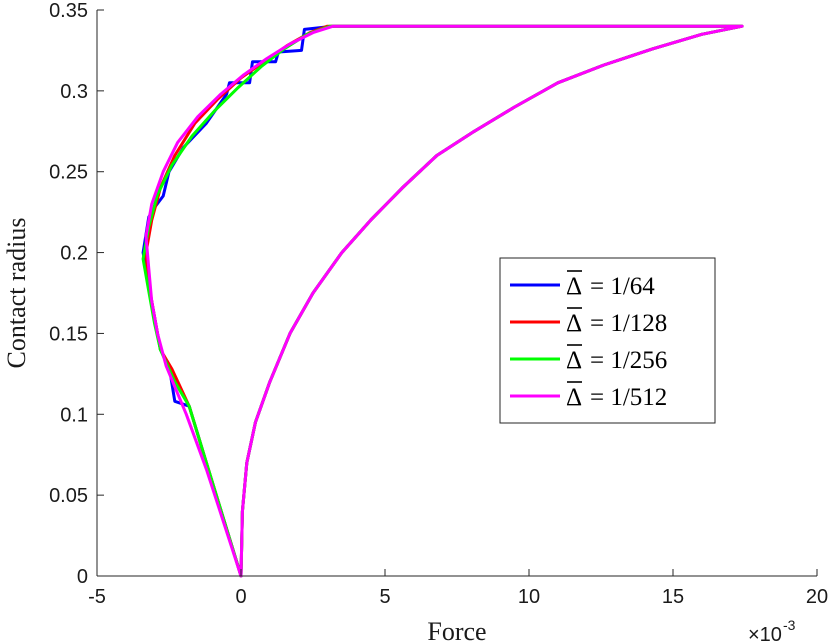 The image size is (830, 644). I want to click on x-axis-multiplier: ×10 -3, so click(772, 630).